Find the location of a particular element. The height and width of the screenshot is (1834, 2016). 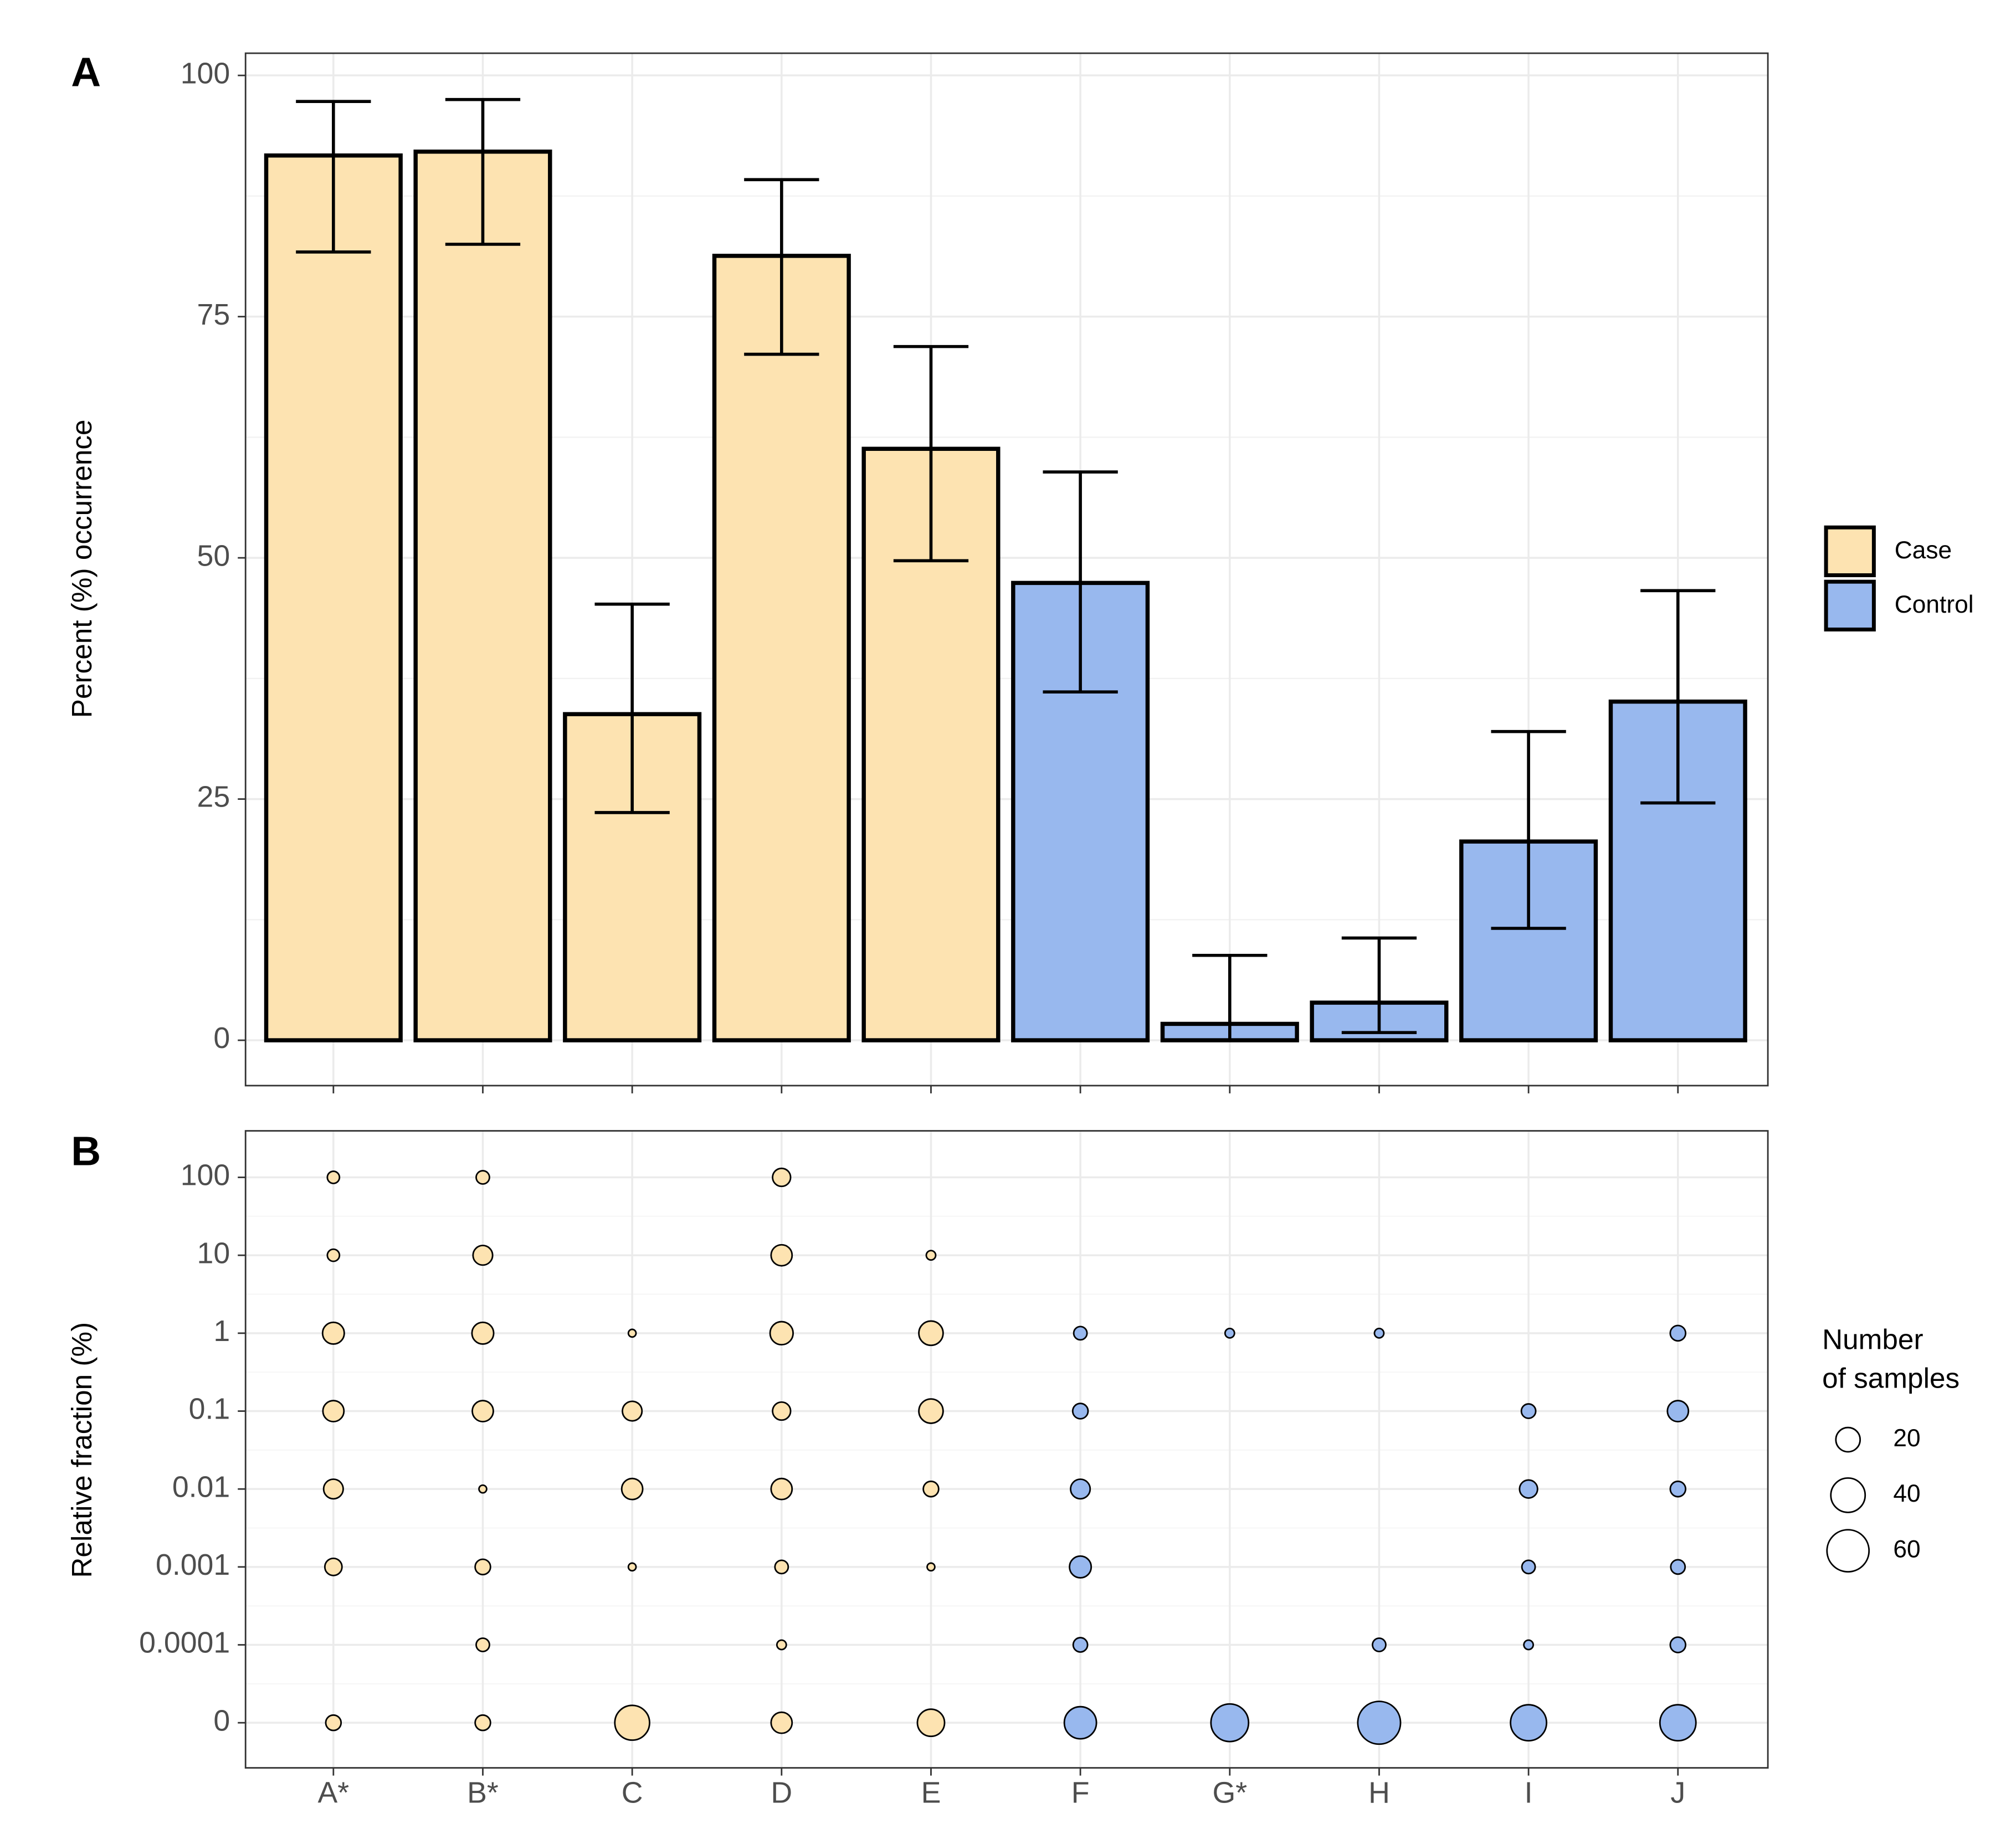

legend-label: 60 is located at coordinates (1906, 1549).